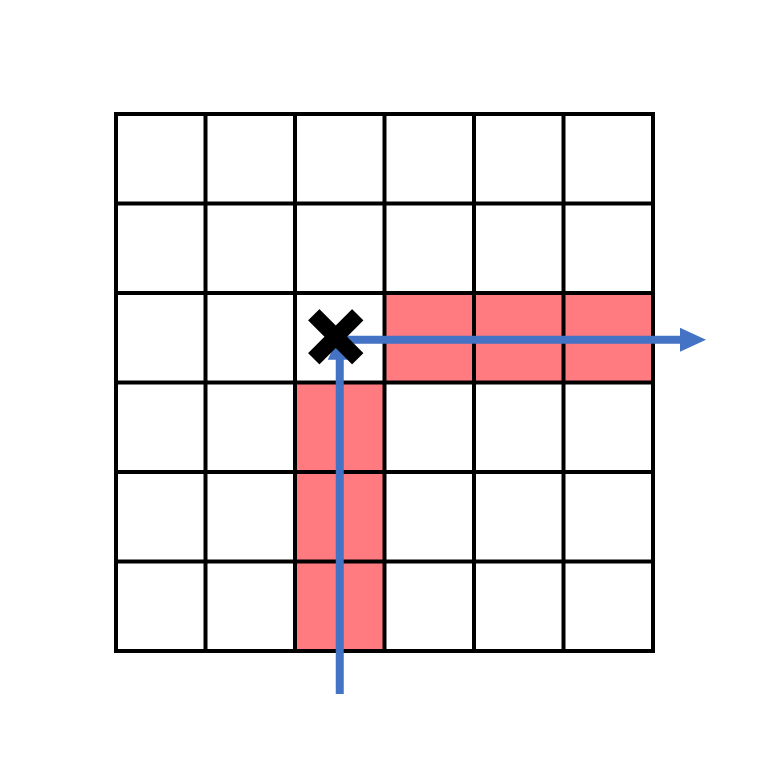  I want to click on x-mark-stroke, so click(336, 337).